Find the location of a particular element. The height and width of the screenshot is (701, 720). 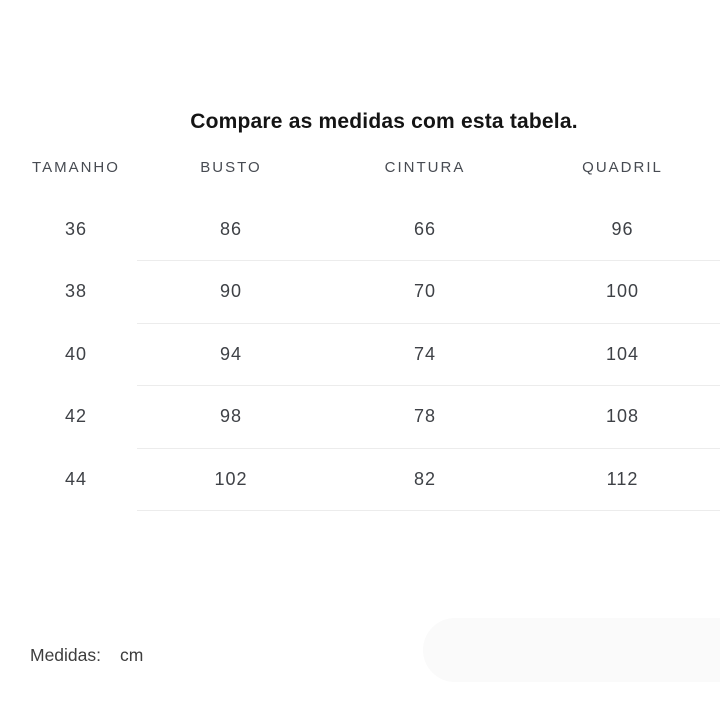

faded-corner-pill is located at coordinates (571, 650).